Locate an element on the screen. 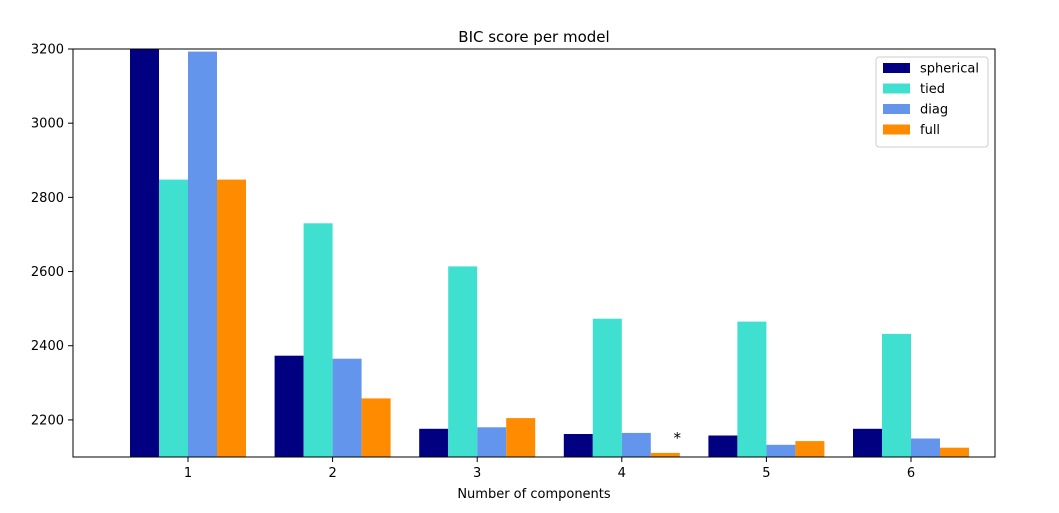 This screenshot has width=1059, height=513. legend-label-full: full is located at coordinates (930, 130).